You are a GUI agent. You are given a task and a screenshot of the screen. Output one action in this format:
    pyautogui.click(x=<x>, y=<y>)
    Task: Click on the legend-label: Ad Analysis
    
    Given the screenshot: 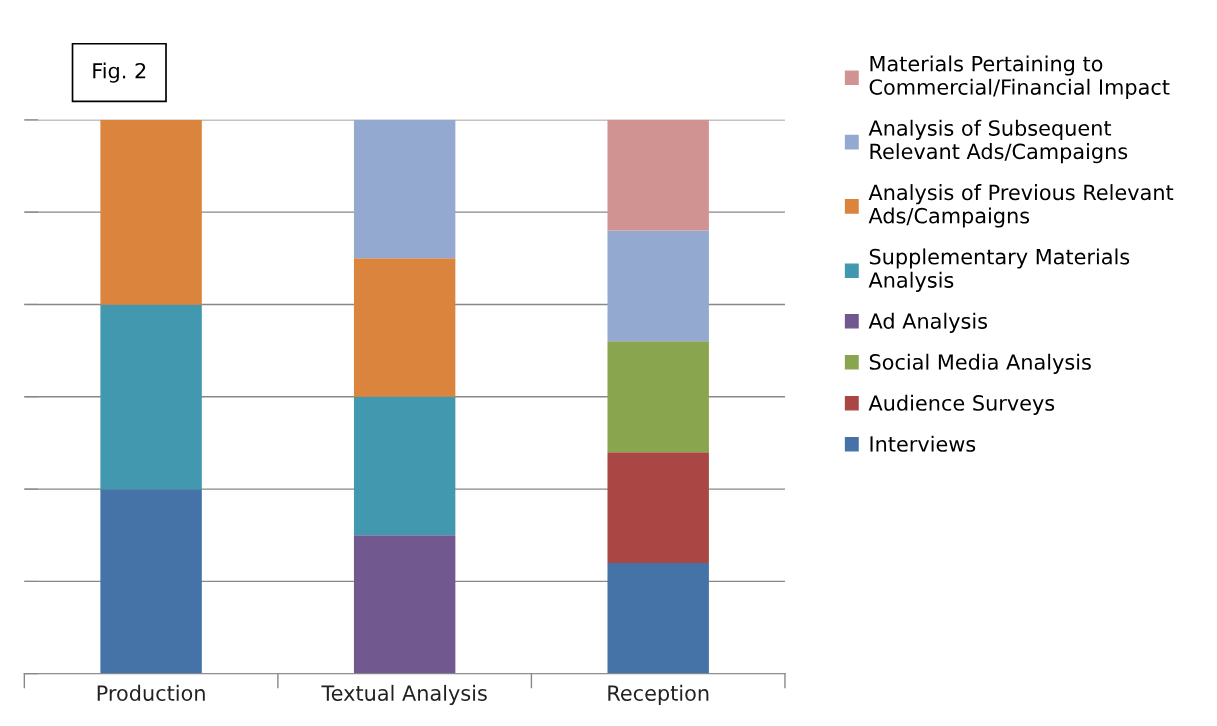 What is the action you would take?
    pyautogui.click(x=928, y=322)
    